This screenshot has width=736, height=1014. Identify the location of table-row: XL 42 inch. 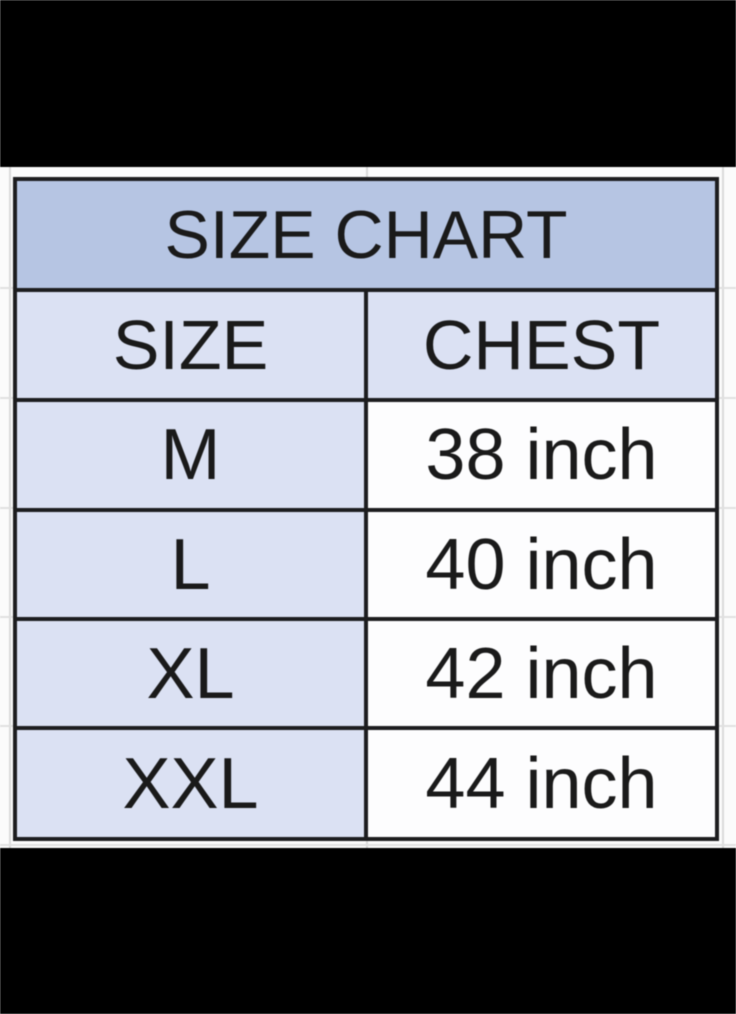
(366, 673).